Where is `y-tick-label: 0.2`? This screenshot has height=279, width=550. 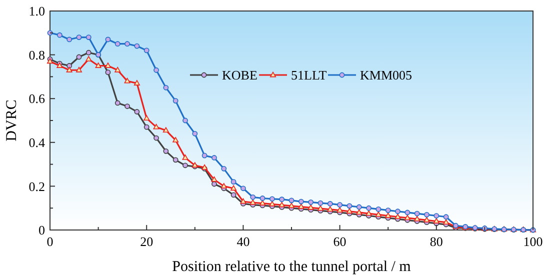
y-tick-label: 0.2 is located at coordinates (36, 186).